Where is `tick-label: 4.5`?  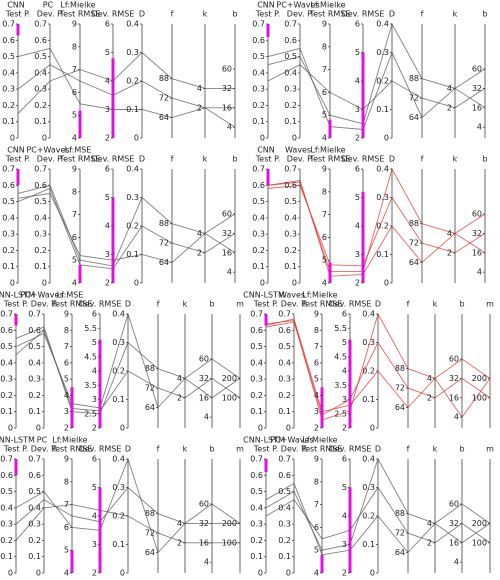 tick-label: 4.5 is located at coordinates (90, 356).